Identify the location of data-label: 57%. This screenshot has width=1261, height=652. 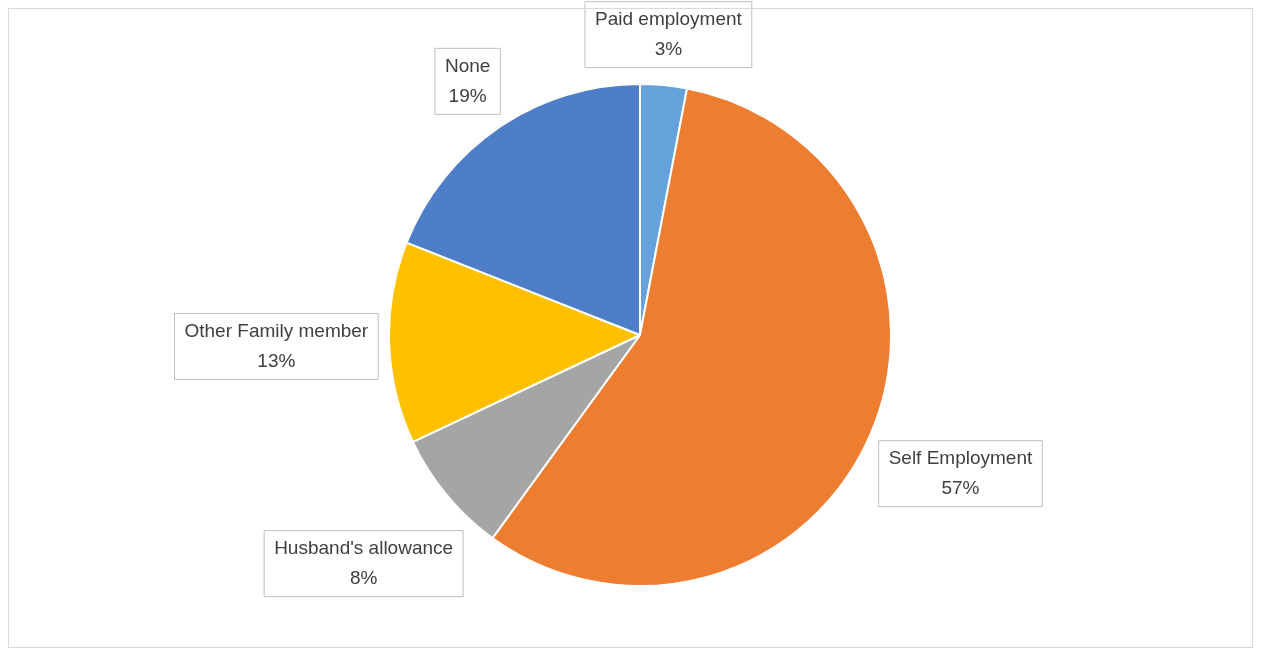
(960, 487).